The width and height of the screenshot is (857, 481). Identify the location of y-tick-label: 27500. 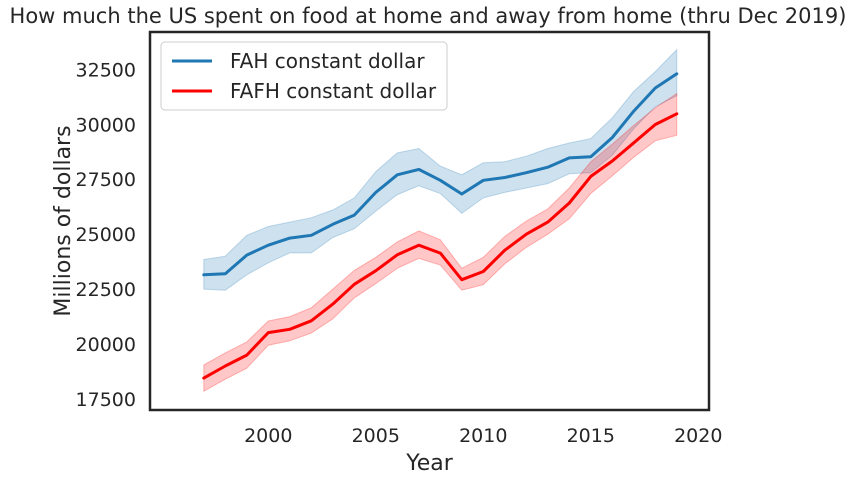
(106, 180).